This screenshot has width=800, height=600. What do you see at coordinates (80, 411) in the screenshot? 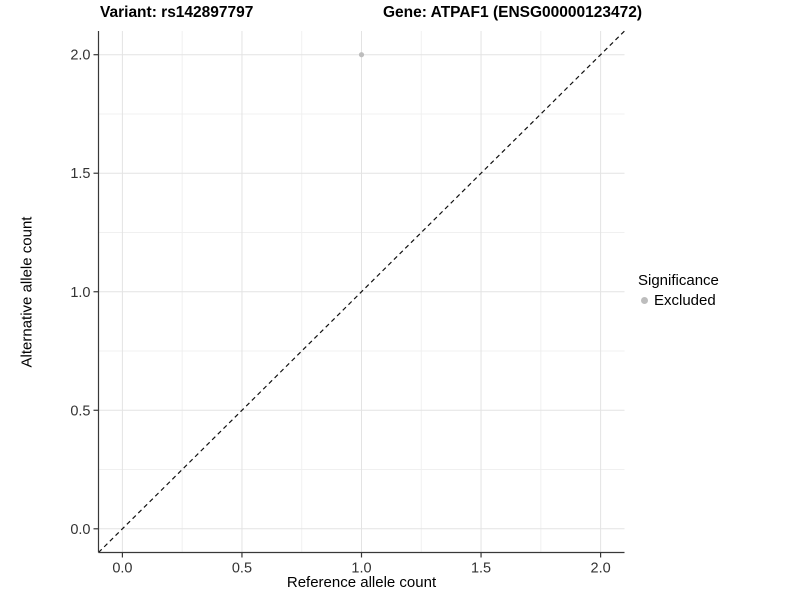
I see `y-tick-label: 0.5` at bounding box center [80, 411].